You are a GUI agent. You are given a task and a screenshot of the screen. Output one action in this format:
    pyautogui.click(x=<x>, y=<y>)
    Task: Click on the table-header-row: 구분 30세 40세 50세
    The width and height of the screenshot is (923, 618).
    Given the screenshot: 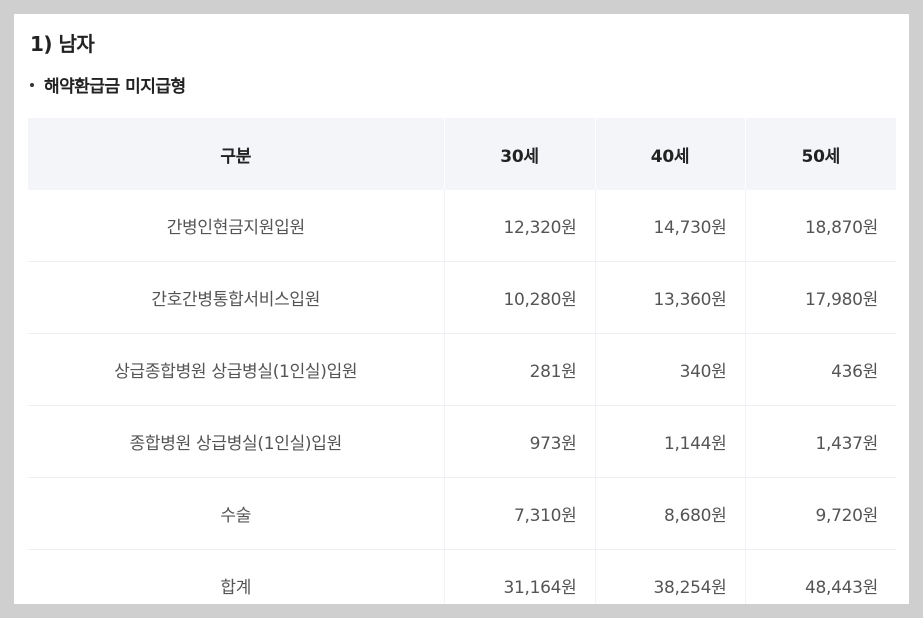 What is the action you would take?
    pyautogui.click(x=462, y=154)
    